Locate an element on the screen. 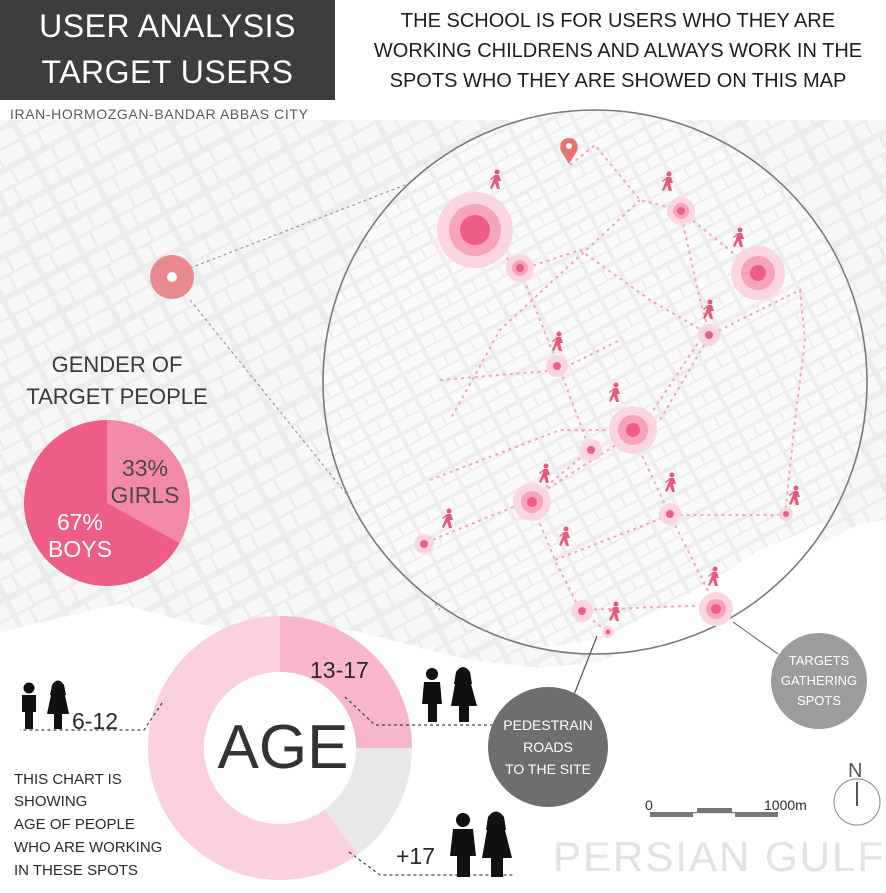  pie-slice-girls is located at coordinates (148, 481).